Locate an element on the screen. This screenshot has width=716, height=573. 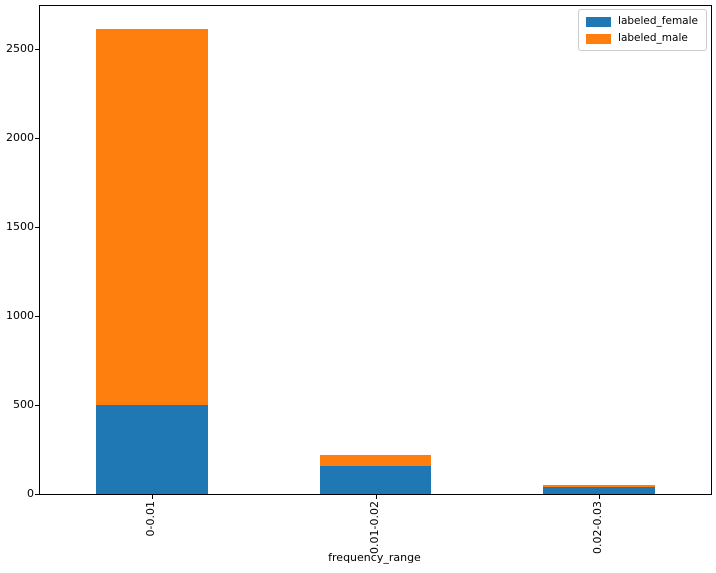
legend-row-labeled_female: labeled_female is located at coordinates (642, 21).